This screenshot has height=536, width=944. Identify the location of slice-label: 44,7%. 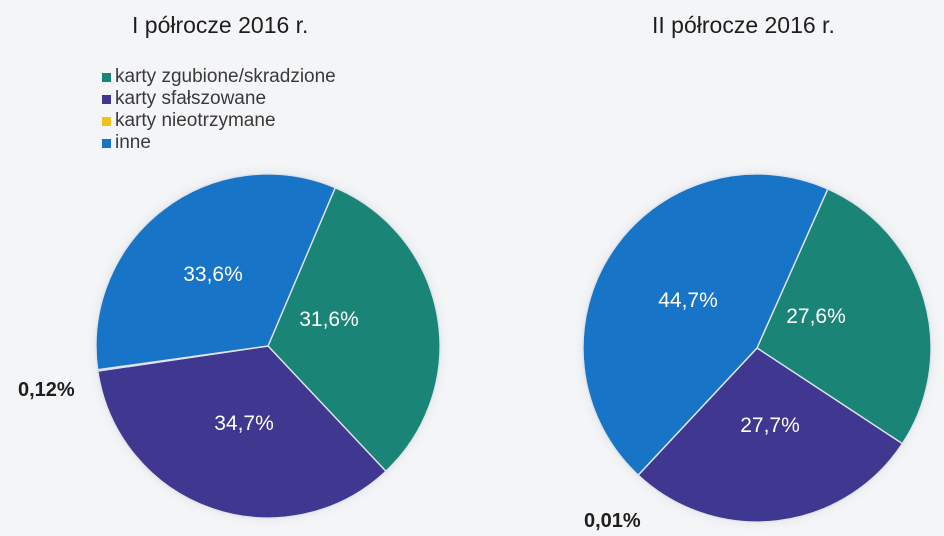
(688, 300).